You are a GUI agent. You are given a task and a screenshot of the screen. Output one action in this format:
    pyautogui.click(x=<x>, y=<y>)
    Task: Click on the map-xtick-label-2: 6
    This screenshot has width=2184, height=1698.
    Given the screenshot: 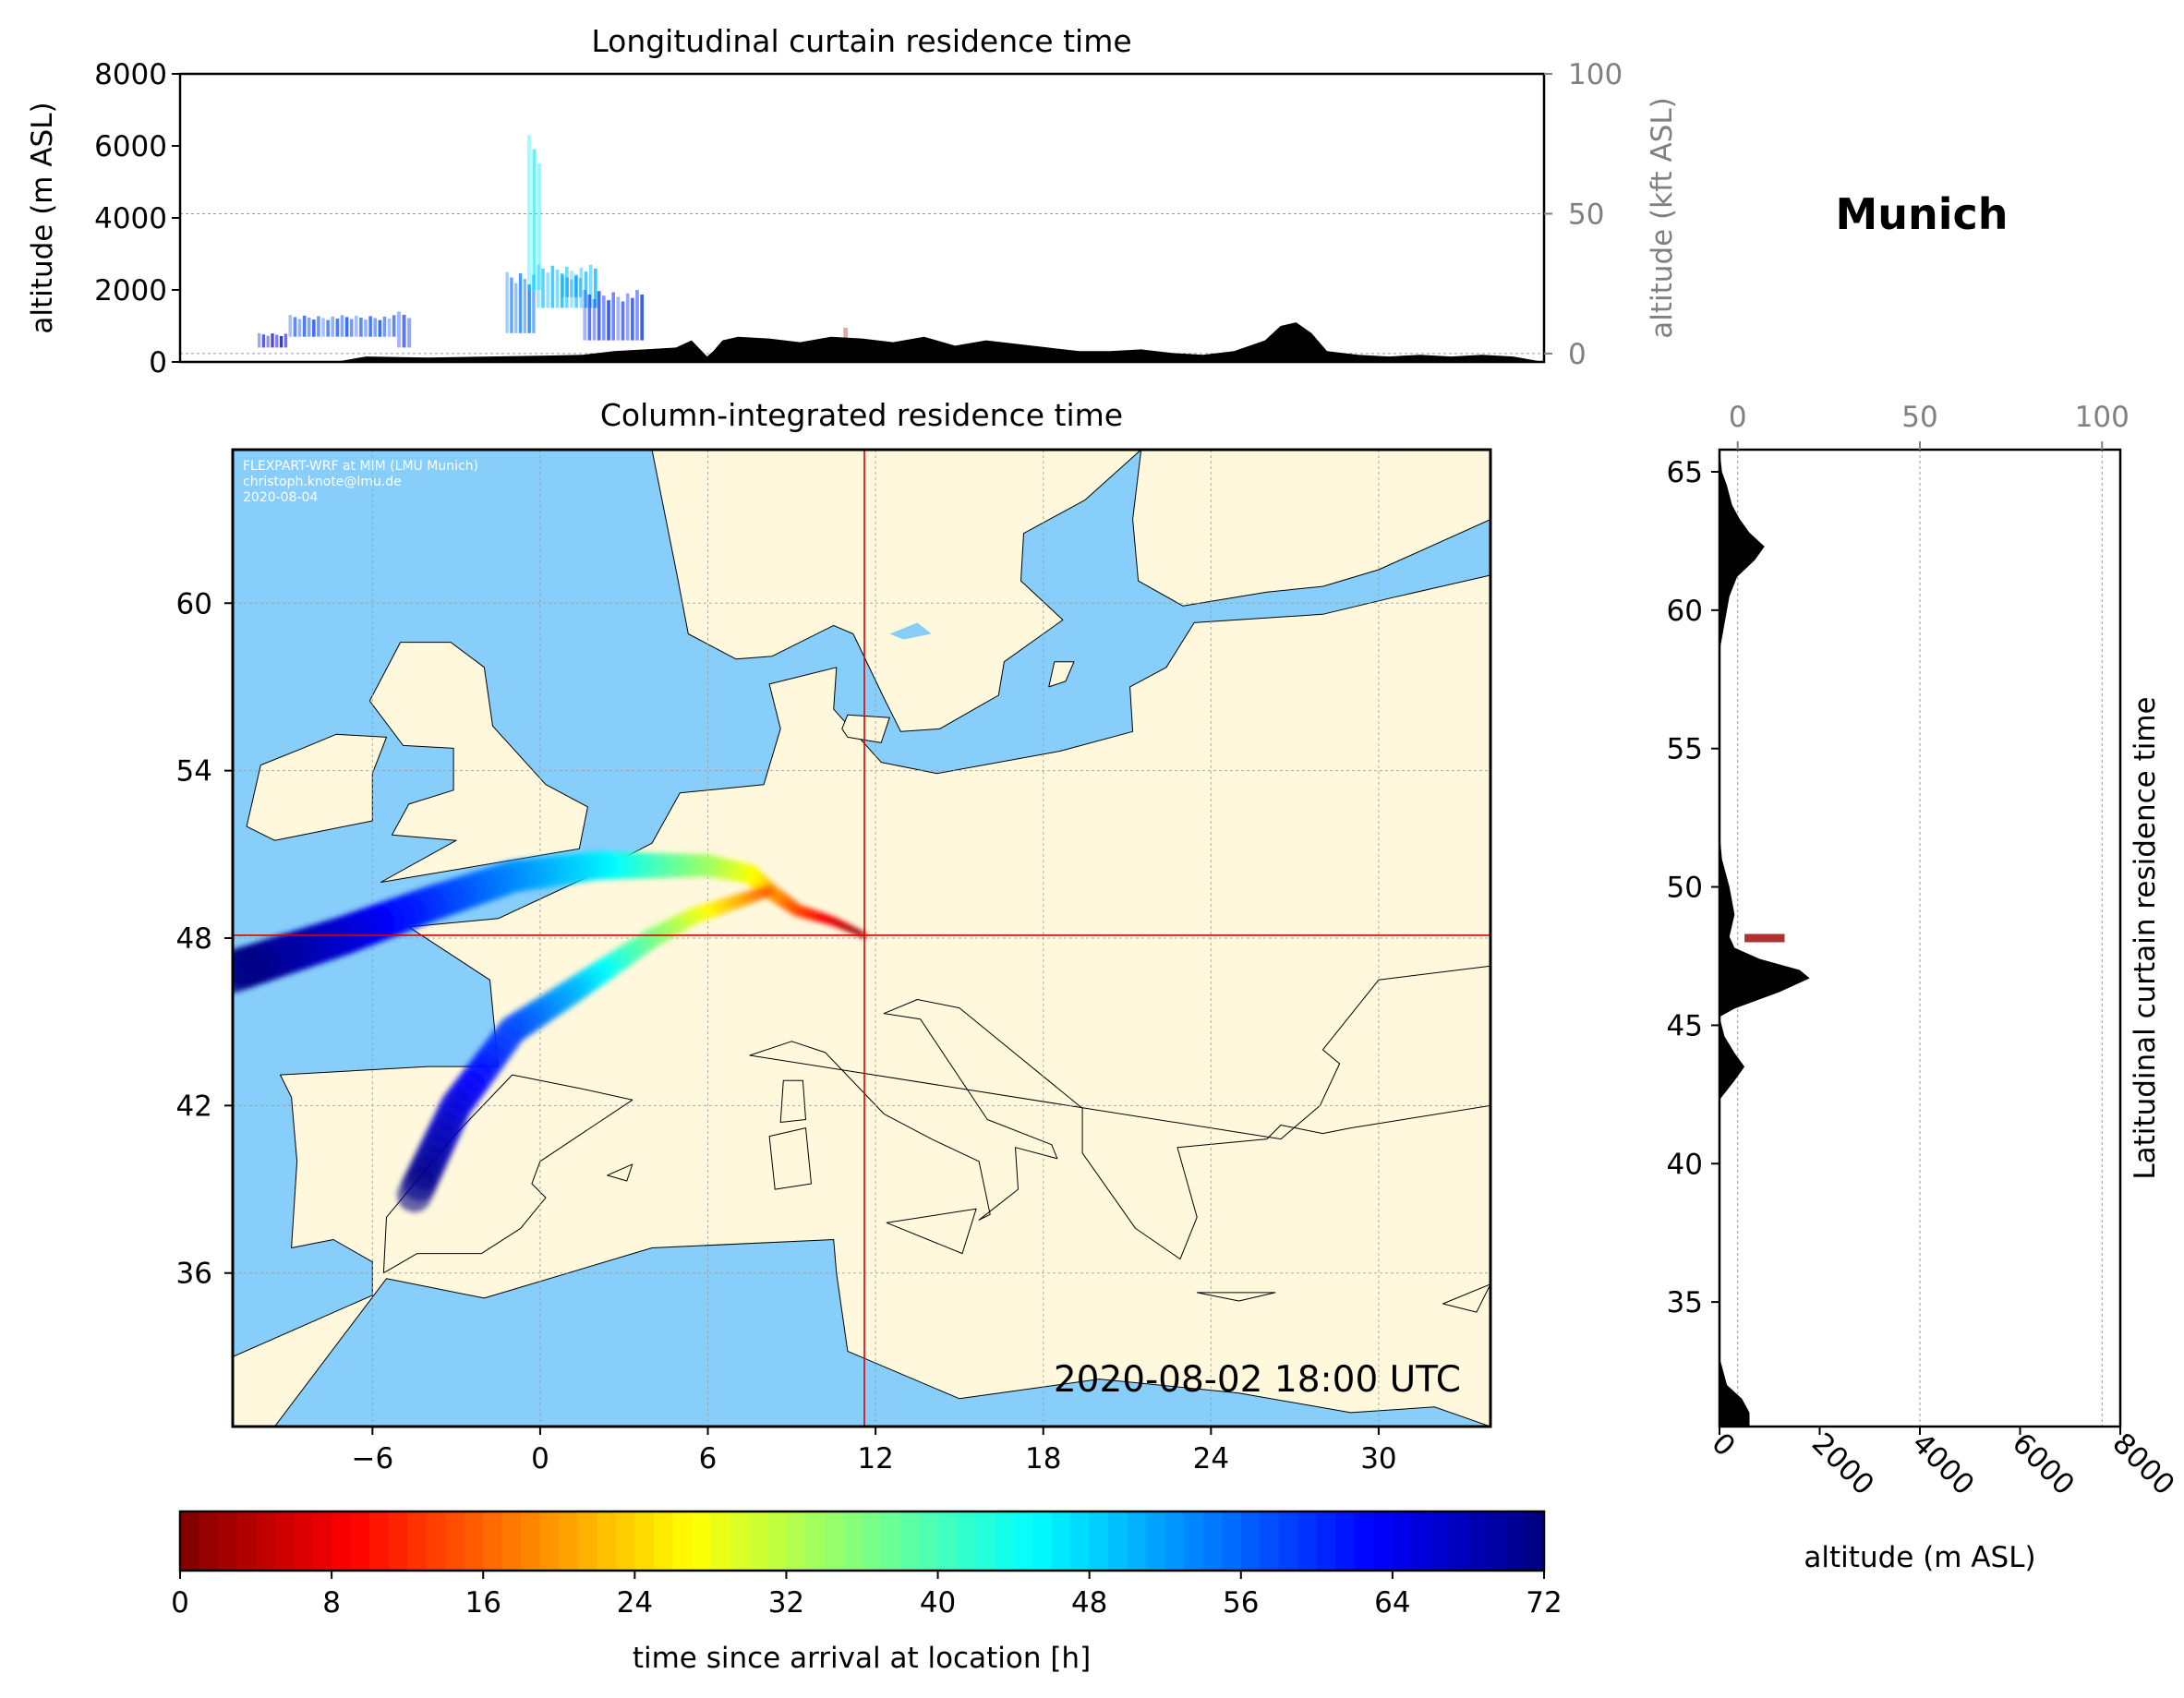 What is the action you would take?
    pyautogui.click(x=708, y=1458)
    